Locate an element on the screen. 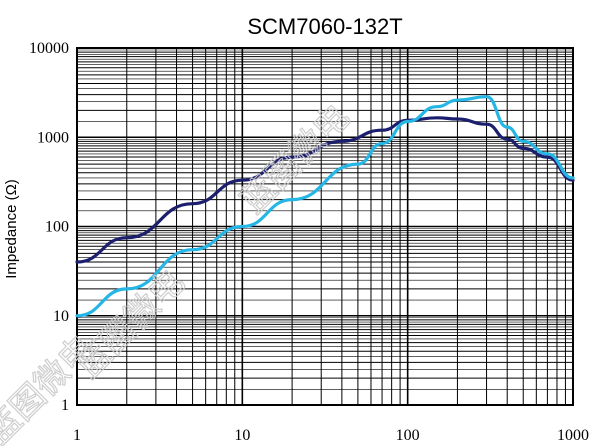  y-axis-label: Impedance (Ω) is located at coordinates (11, 229).